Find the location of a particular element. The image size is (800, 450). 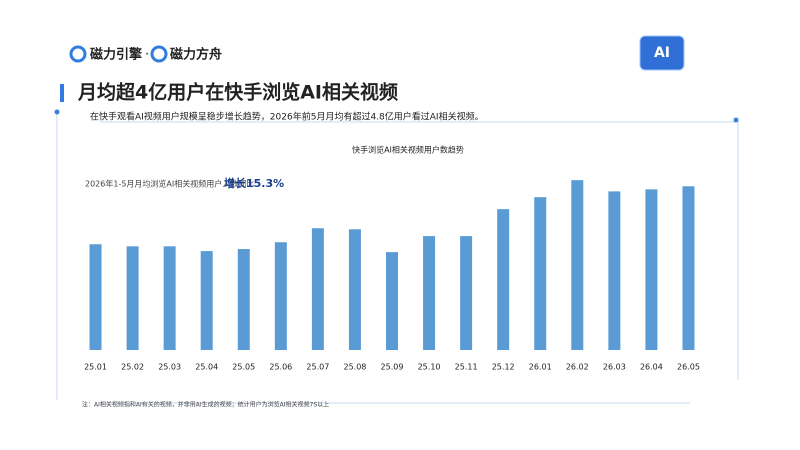

x-tick-label: 25.06 is located at coordinates (280, 367).